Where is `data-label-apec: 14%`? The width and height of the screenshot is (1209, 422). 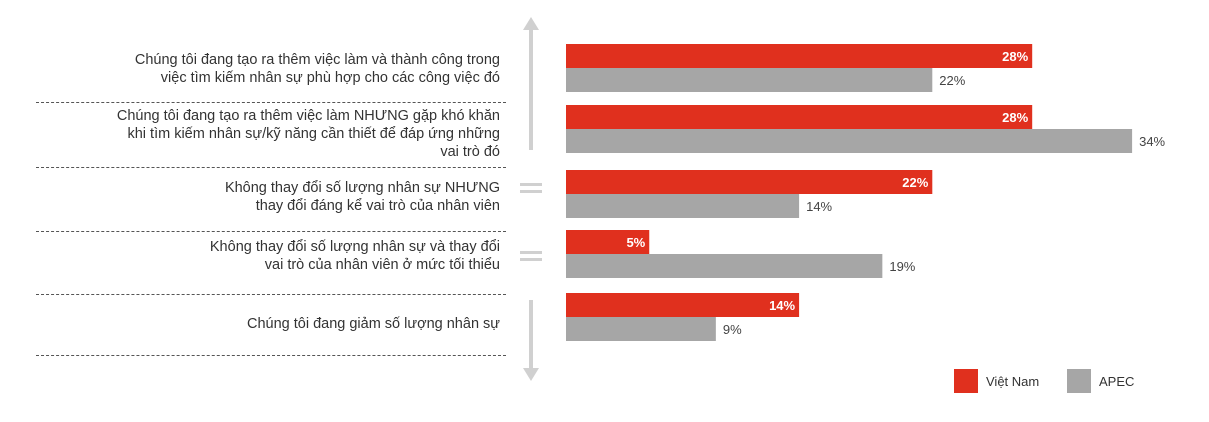
data-label-apec: 14% is located at coordinates (819, 206).